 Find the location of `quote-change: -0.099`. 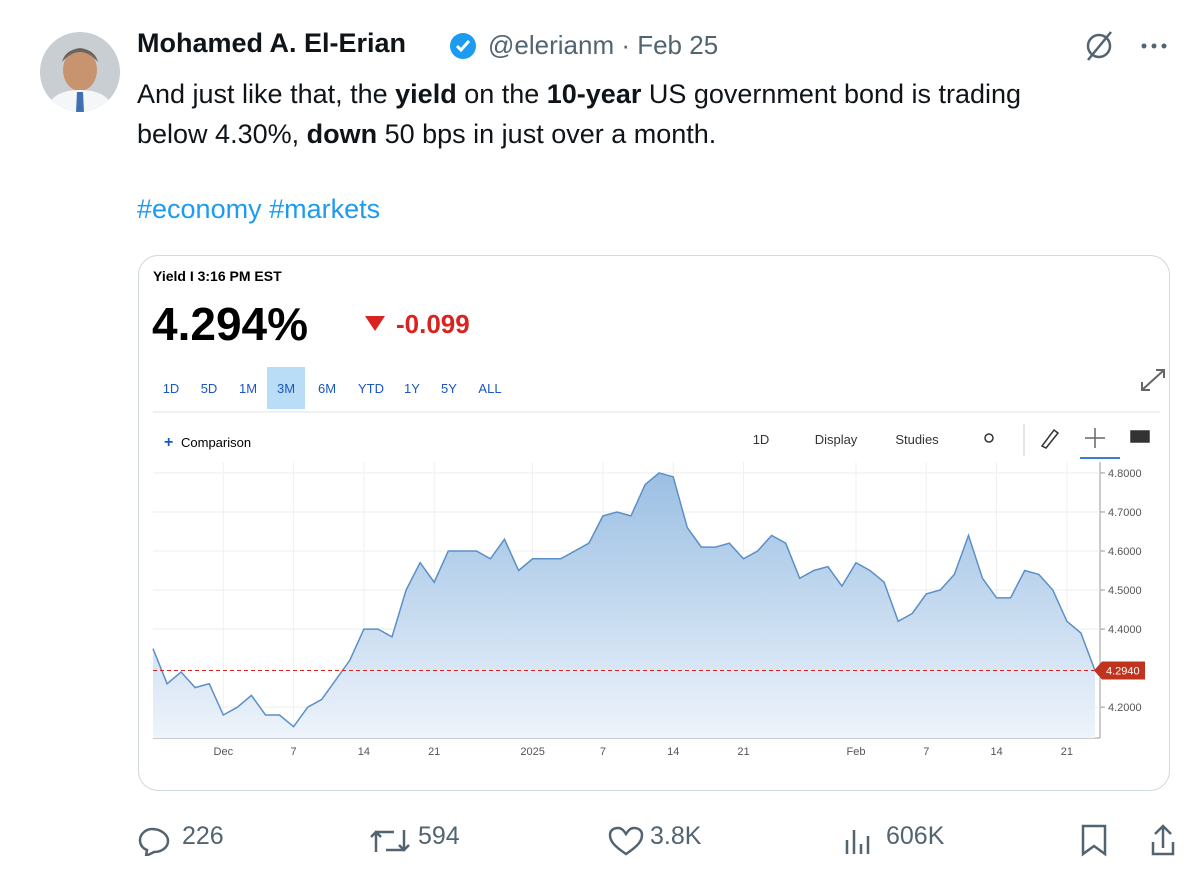

quote-change: -0.099 is located at coordinates (433, 324).